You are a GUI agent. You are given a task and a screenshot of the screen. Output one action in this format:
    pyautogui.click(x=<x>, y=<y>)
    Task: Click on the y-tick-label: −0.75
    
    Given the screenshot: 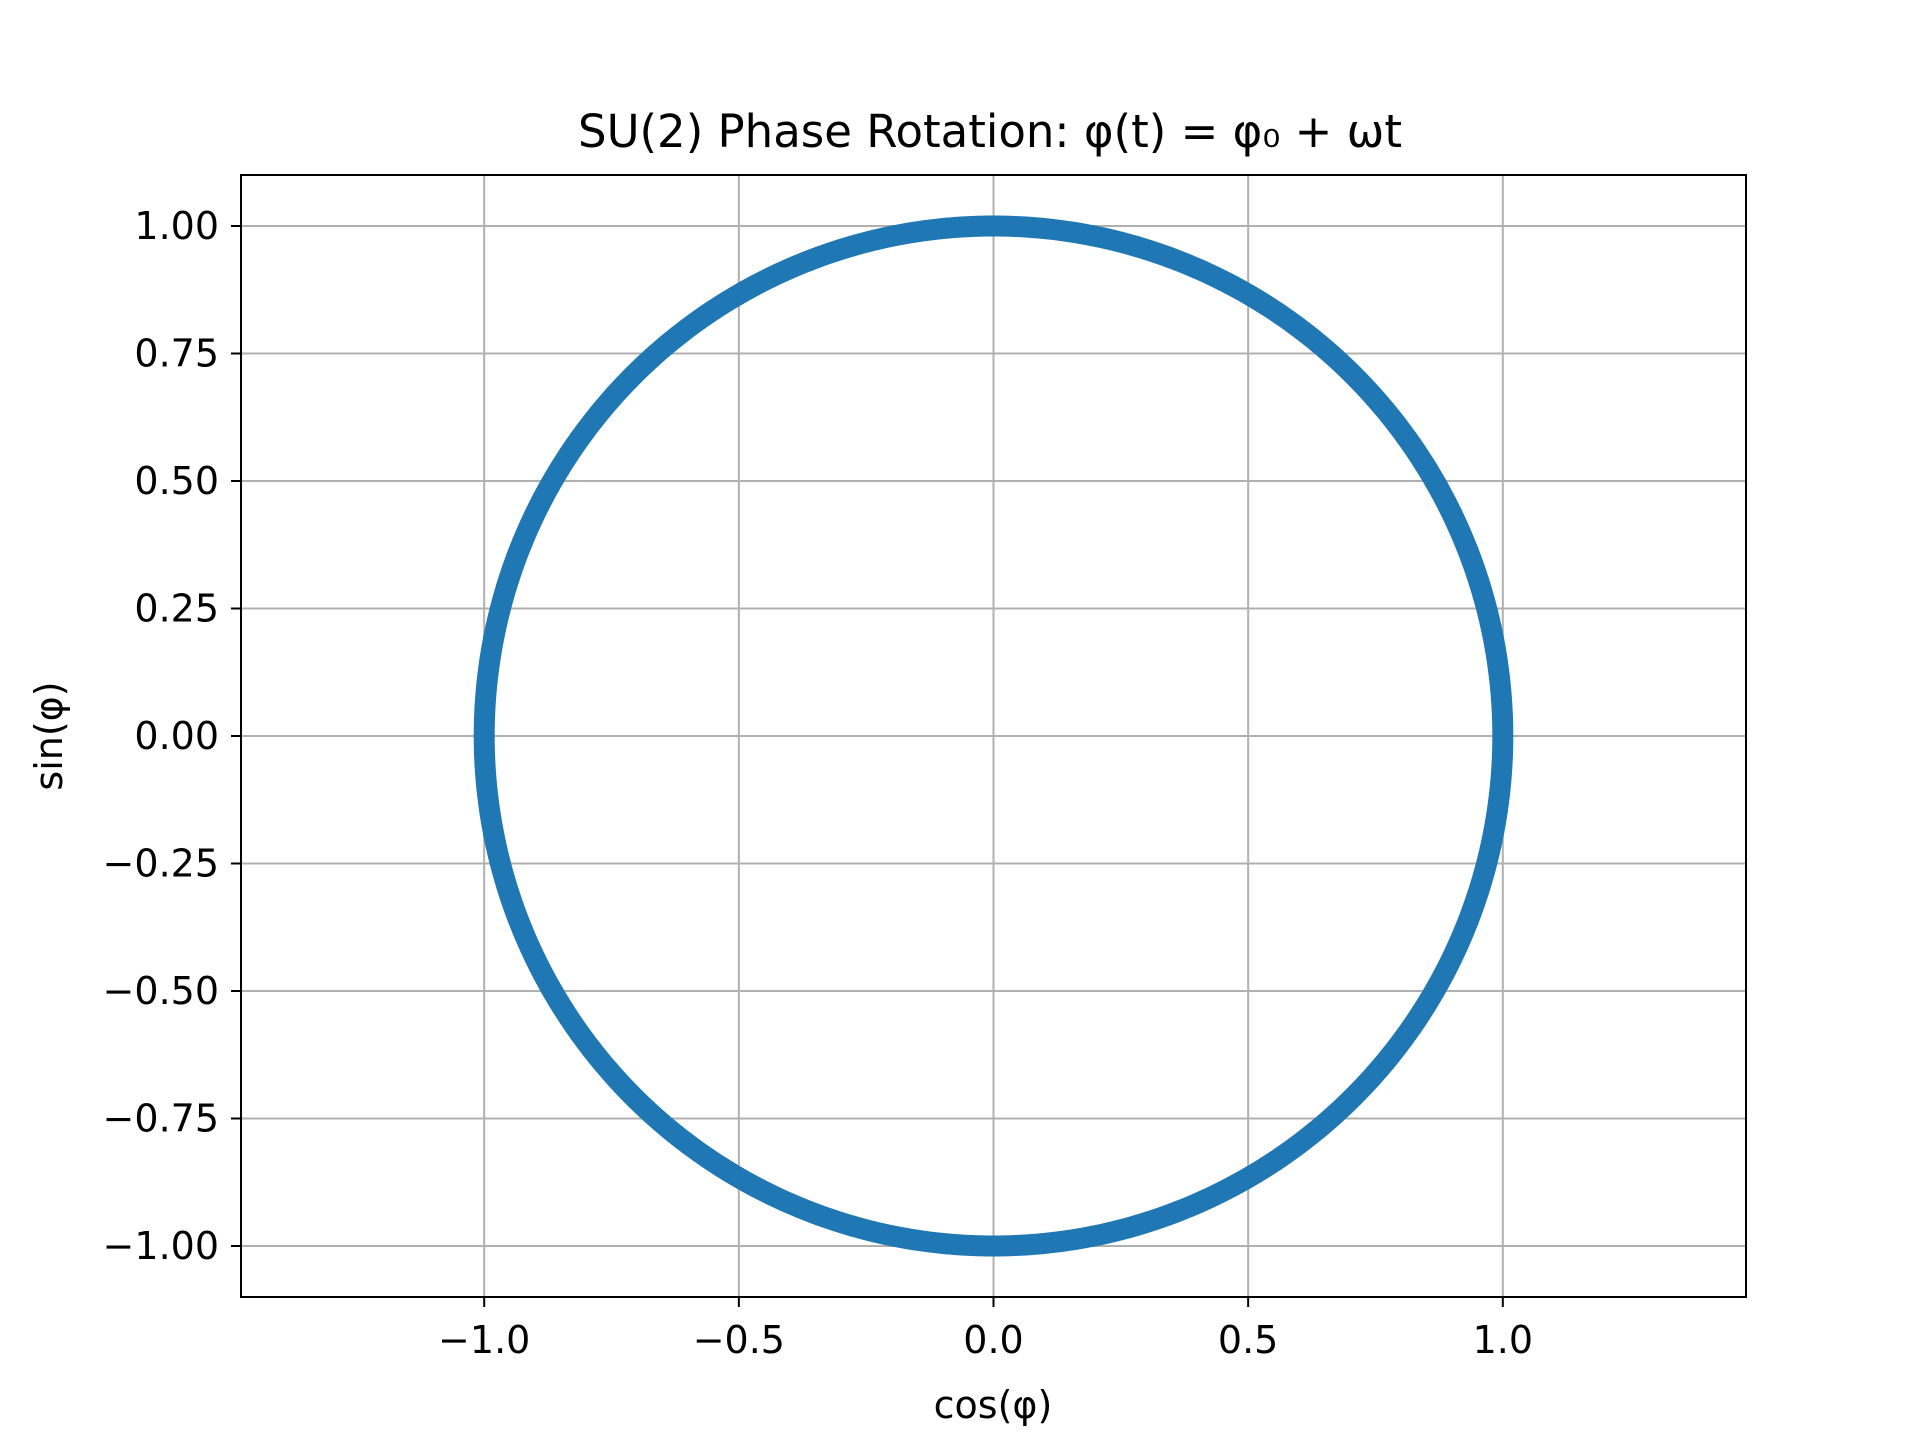 What is the action you would take?
    pyautogui.click(x=161, y=1119)
    